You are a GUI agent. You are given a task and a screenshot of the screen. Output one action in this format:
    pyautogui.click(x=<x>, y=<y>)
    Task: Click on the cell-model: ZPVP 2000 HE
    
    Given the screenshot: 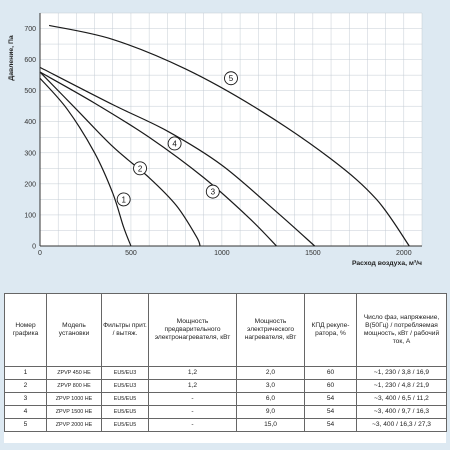 What is the action you would take?
    pyautogui.click(x=74, y=425)
    